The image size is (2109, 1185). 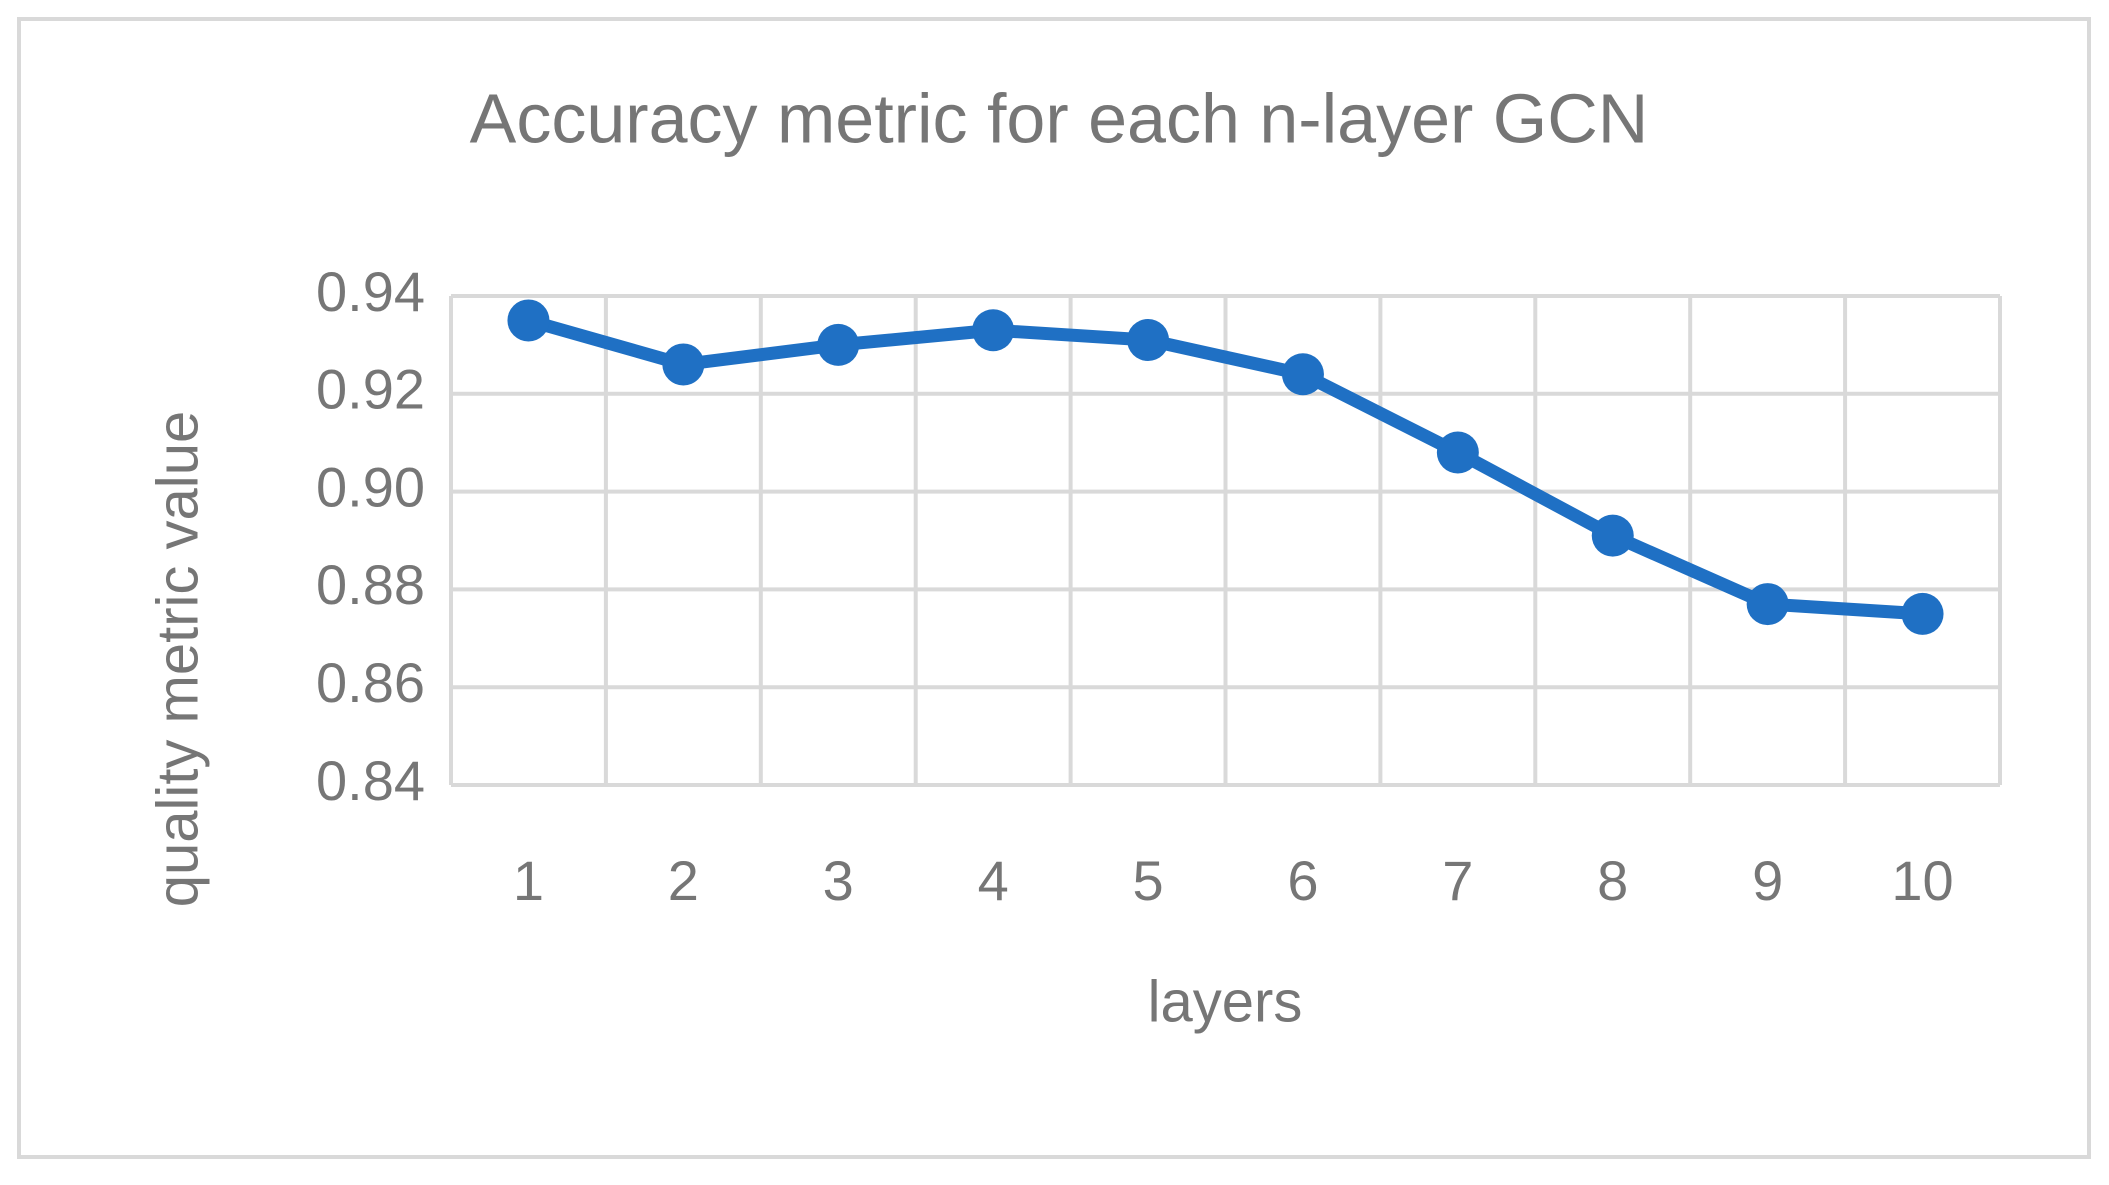 What do you see at coordinates (177, 659) in the screenshot?
I see `y-axis-title: quality metric value` at bounding box center [177, 659].